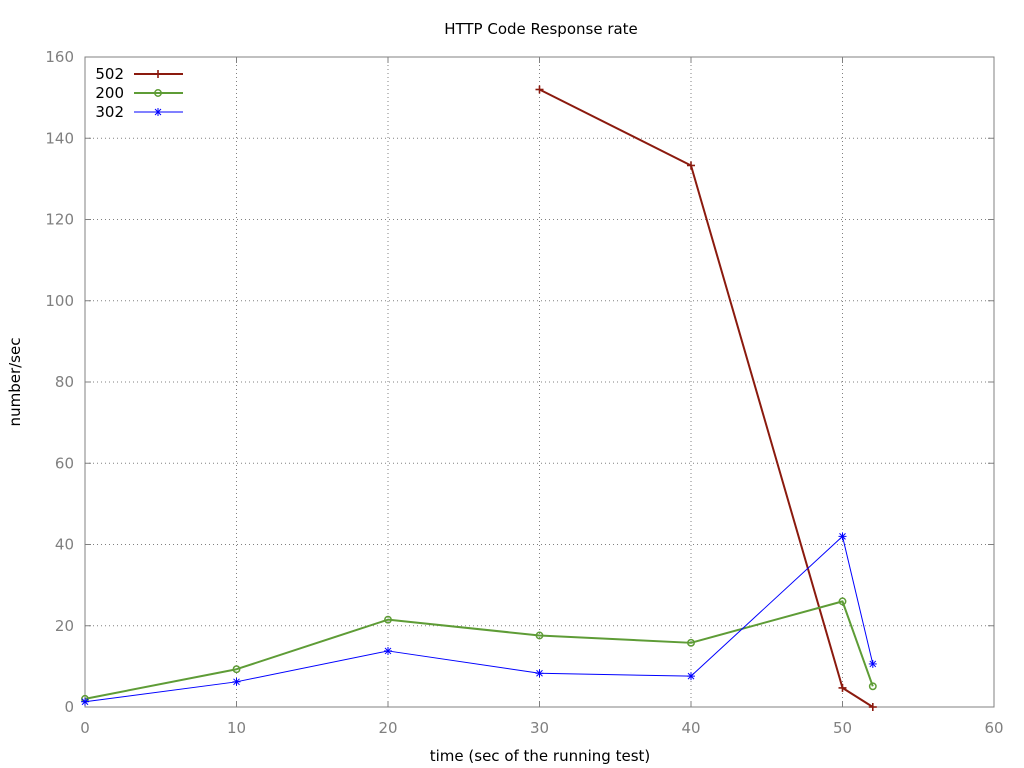  What do you see at coordinates (541, 29) in the screenshot?
I see `chart-title: HTTP Code Response rate` at bounding box center [541, 29].